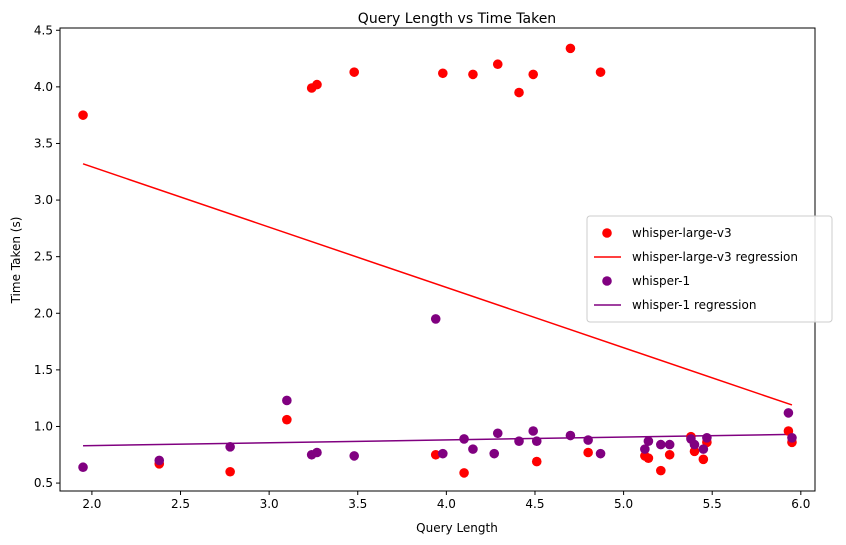  I want to click on x-tick-label: 3.5, so click(357, 504).